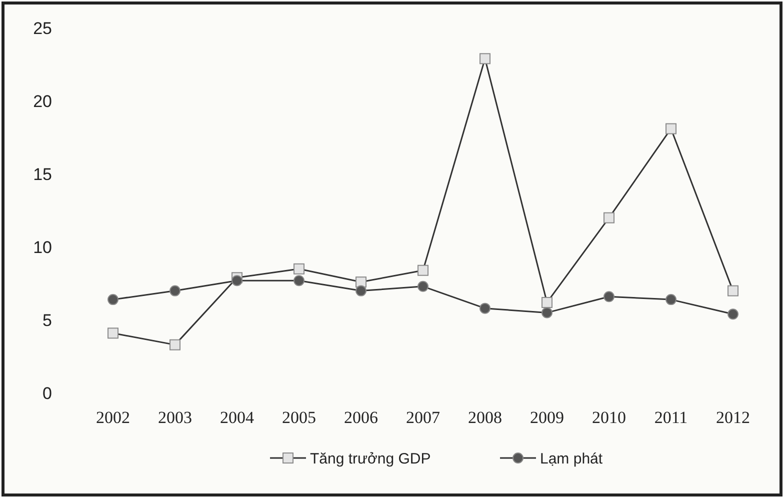  What do you see at coordinates (733, 417) in the screenshot?
I see `x-tick-label: 2012` at bounding box center [733, 417].